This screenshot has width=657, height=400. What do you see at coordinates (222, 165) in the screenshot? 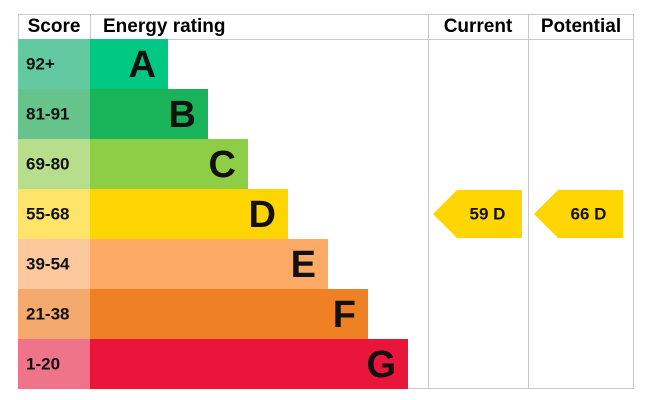
I see `band-letter: C` at bounding box center [222, 165].